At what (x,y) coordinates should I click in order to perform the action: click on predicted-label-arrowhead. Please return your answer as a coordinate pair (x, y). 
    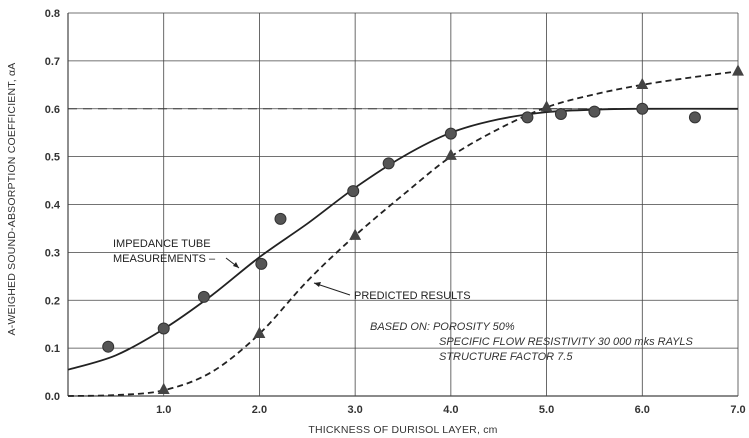
    Looking at the image, I should click on (317, 284).